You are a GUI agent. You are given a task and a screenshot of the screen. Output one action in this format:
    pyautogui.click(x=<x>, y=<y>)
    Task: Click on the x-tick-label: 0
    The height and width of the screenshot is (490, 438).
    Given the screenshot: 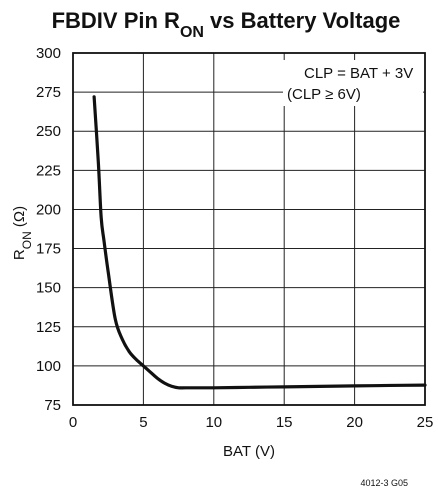 What is the action you would take?
    pyautogui.click(x=73, y=422)
    